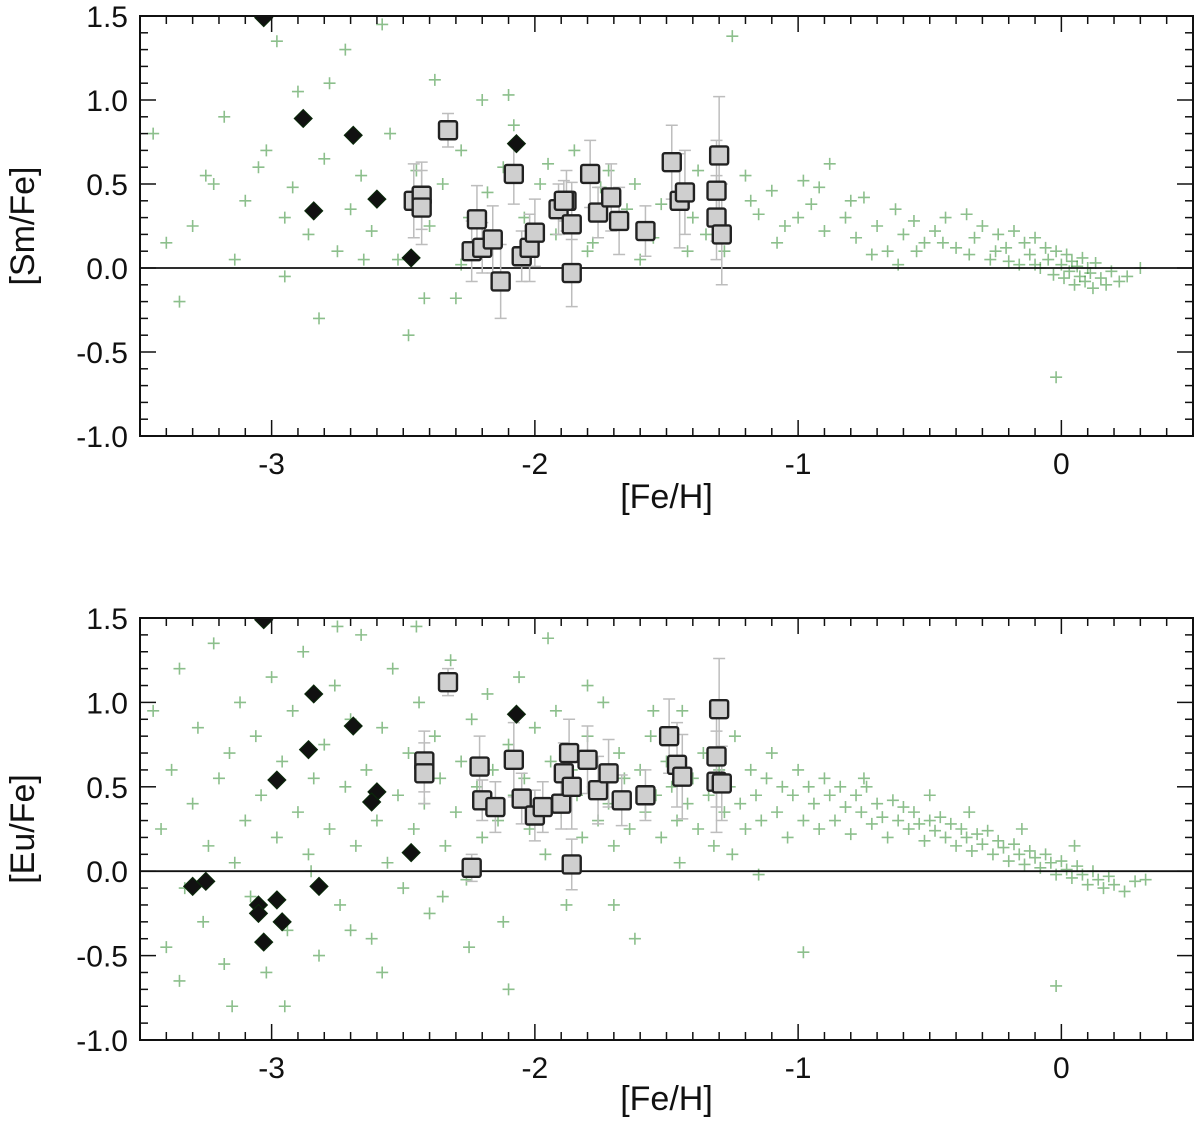 Image resolution: width=1200 pixels, height=1128 pixels. Describe the element at coordinates (102, 437) in the screenshot. I see `sm-fe-ytick-label: -1.0` at that location.